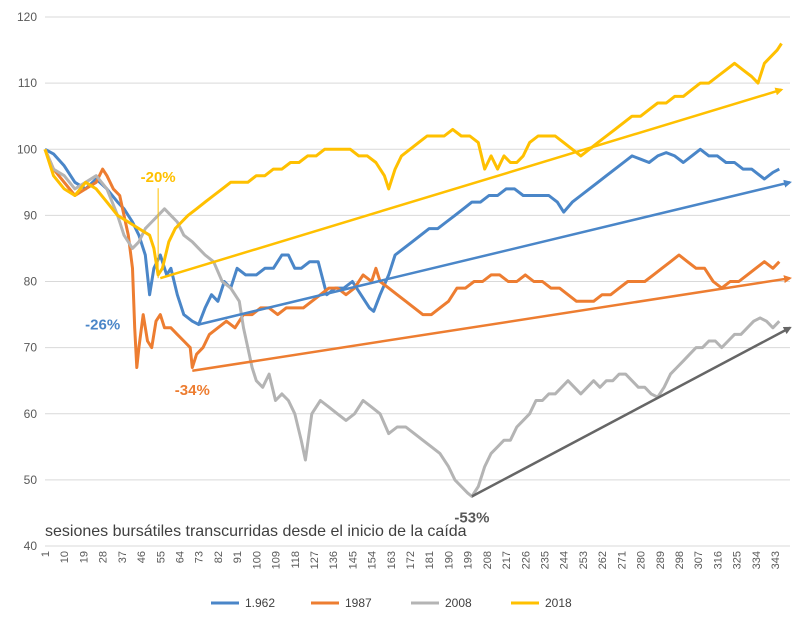 The width and height of the screenshot is (798, 624). Describe the element at coordinates (565, 560) in the screenshot. I see `x-tick-label: 244` at that location.